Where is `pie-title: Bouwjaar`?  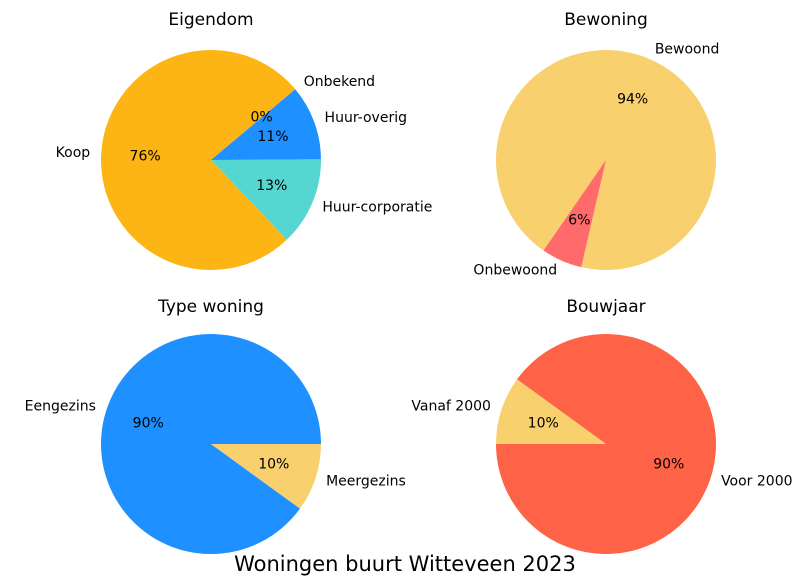 pie-title: Bouwjaar is located at coordinates (605, 307).